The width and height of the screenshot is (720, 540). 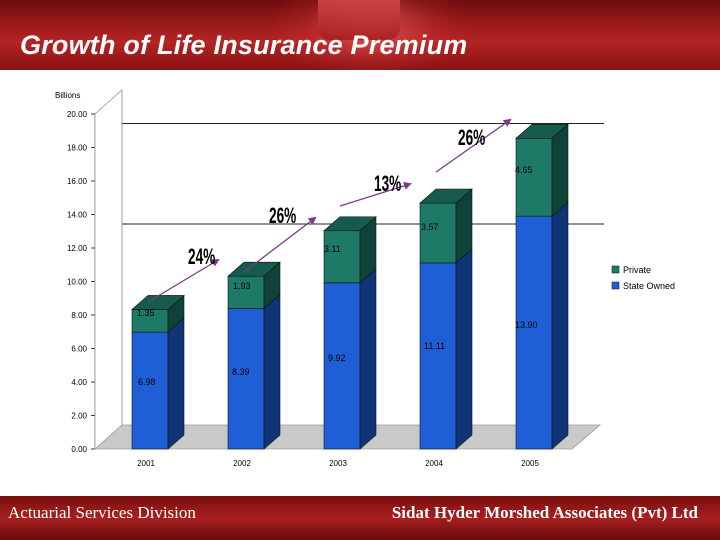 What do you see at coordinates (338, 463) in the screenshot?
I see `x-tick-label: 2003` at bounding box center [338, 463].